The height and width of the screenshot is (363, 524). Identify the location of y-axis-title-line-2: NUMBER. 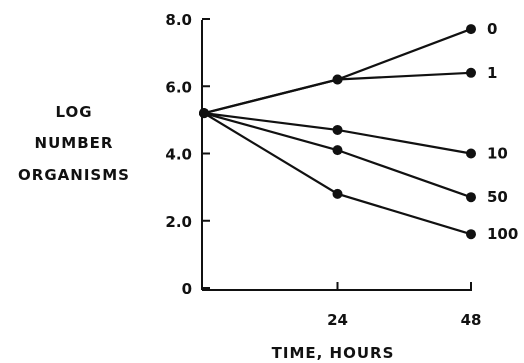
(74, 143).